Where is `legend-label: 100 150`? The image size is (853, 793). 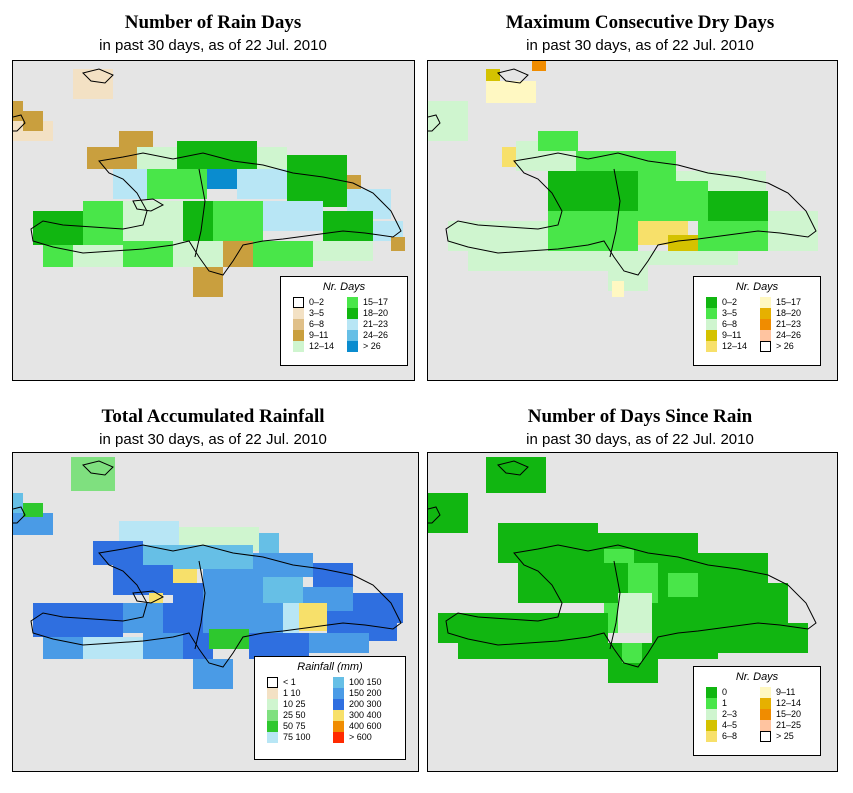 legend-label: 100 150 is located at coordinates (365, 682).